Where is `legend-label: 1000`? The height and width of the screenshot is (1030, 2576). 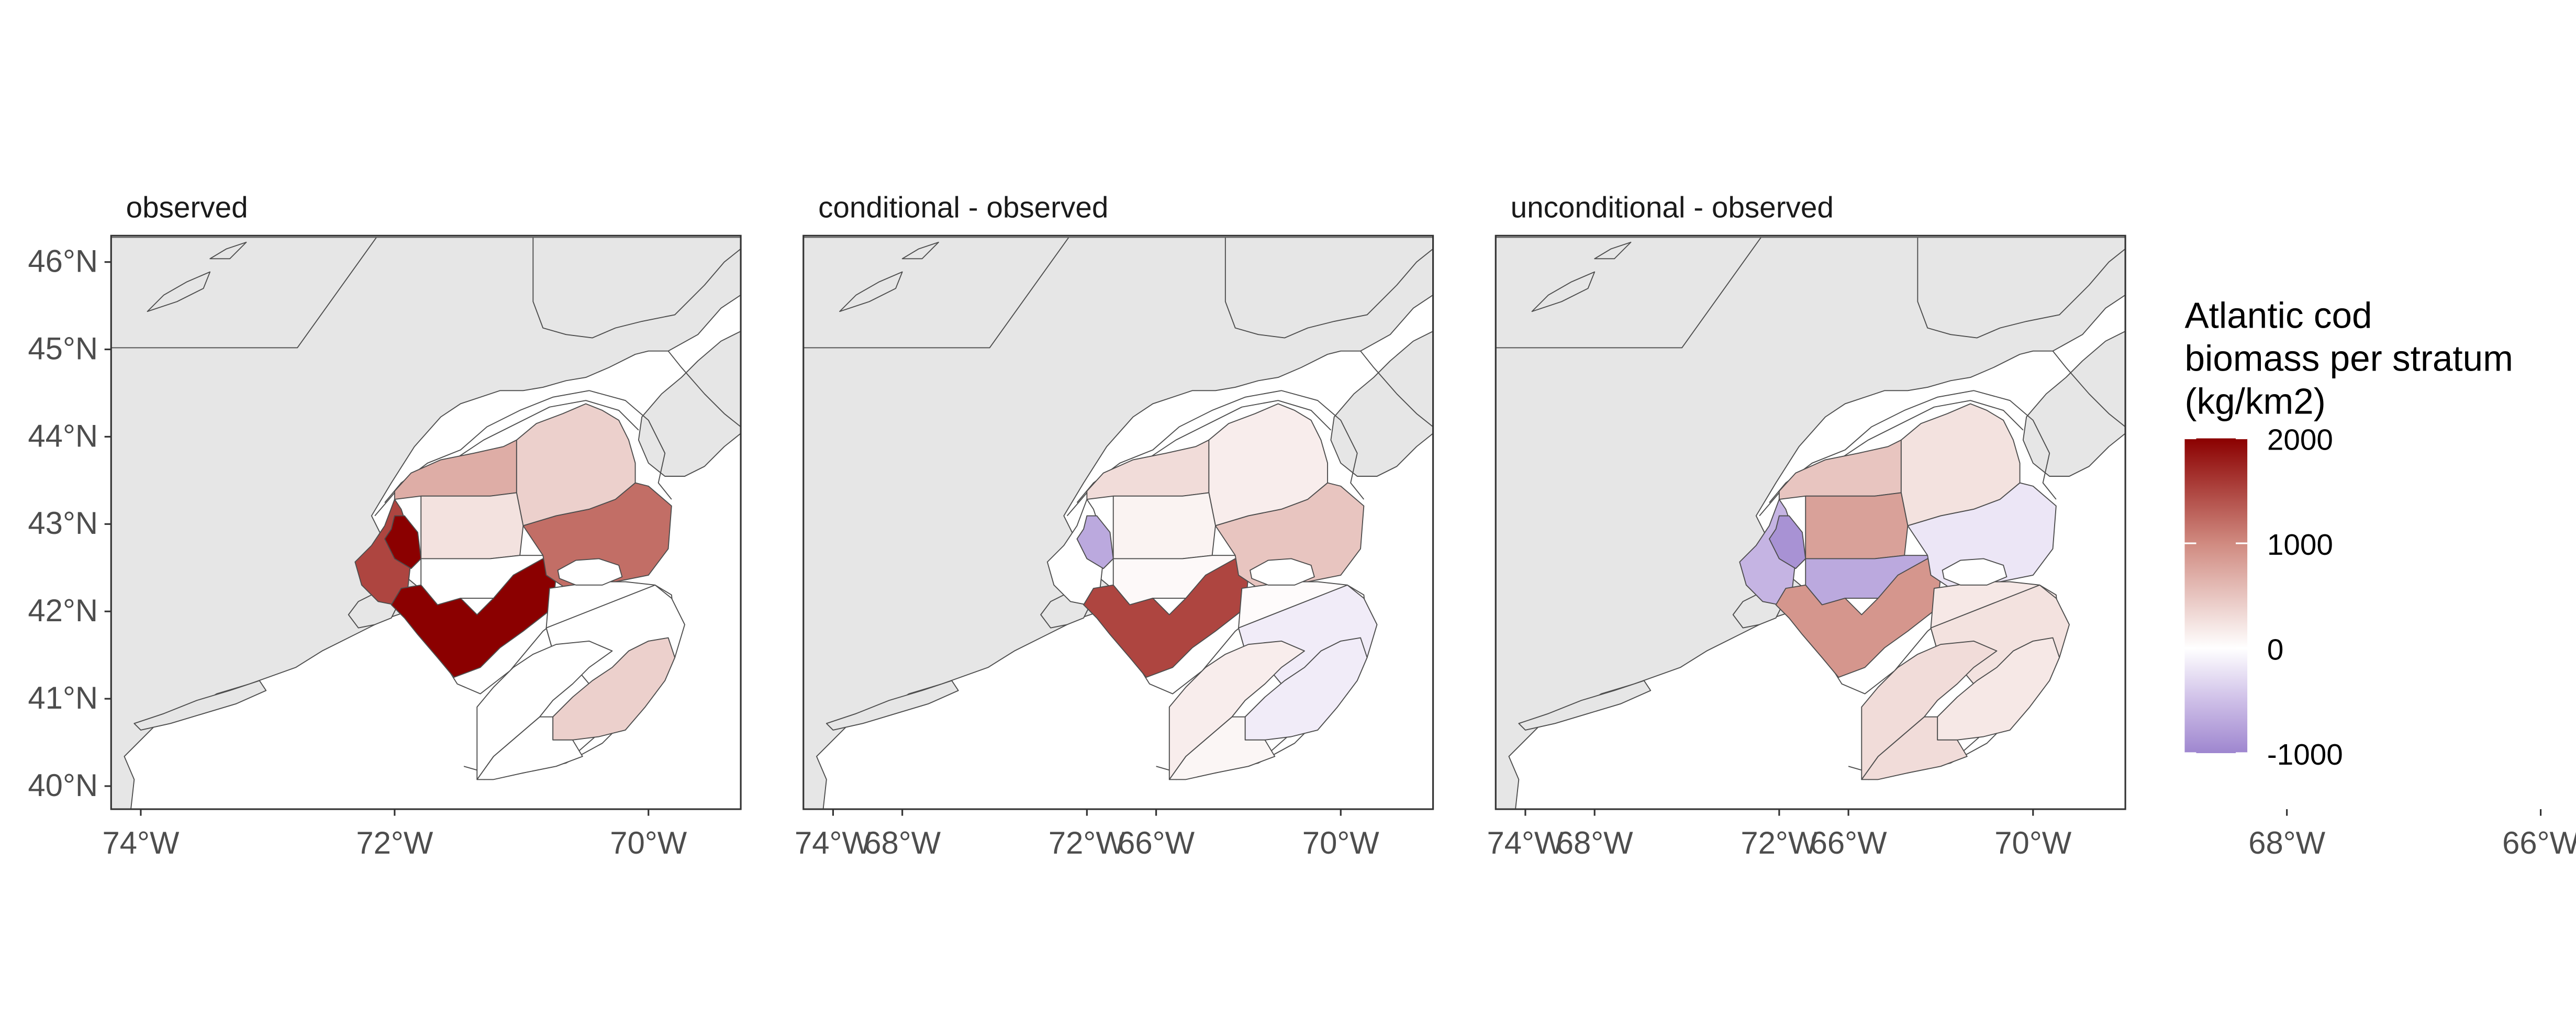 legend-label: 1000 is located at coordinates (2300, 545).